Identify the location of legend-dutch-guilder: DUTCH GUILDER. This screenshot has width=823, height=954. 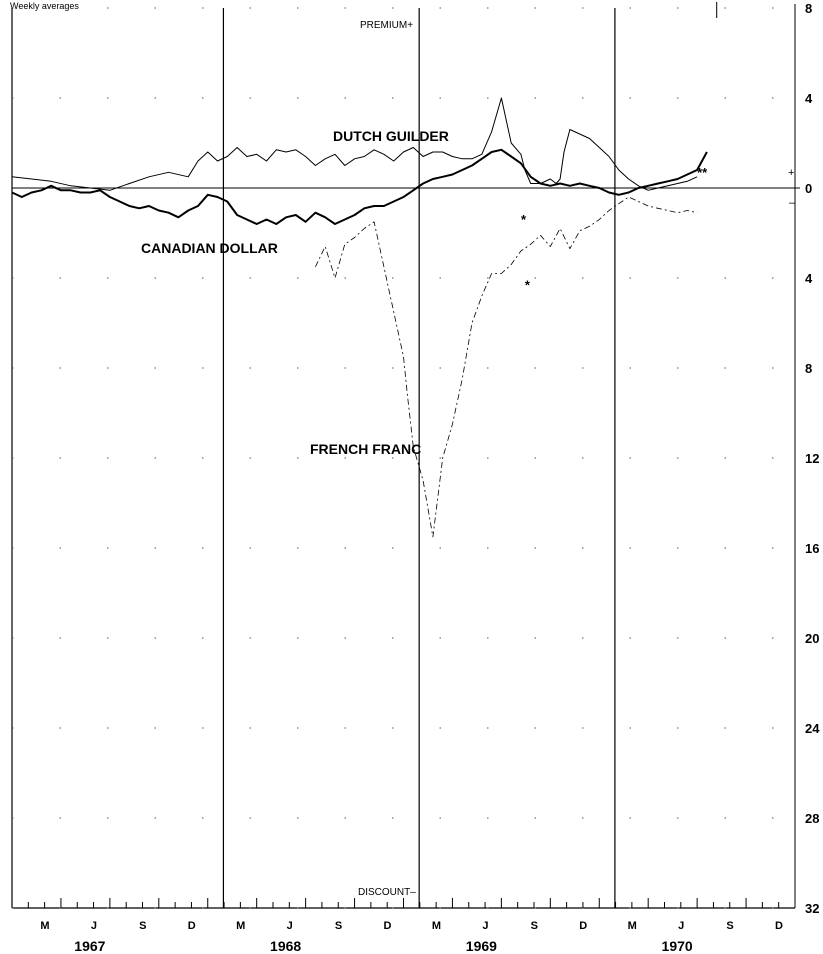
(391, 136).